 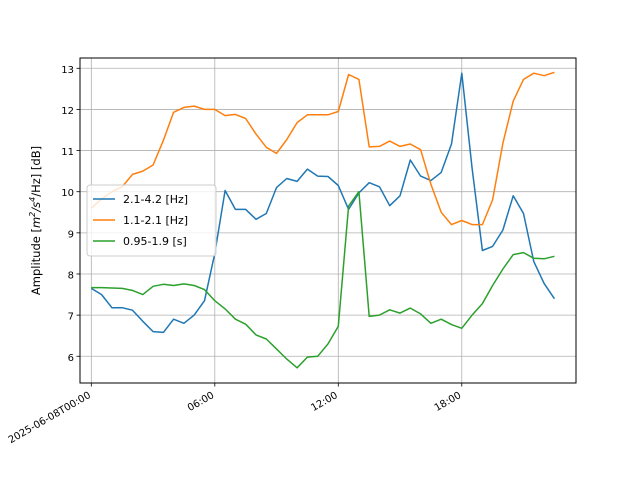 I want to click on y-tick-label: 9, so click(x=71, y=234).